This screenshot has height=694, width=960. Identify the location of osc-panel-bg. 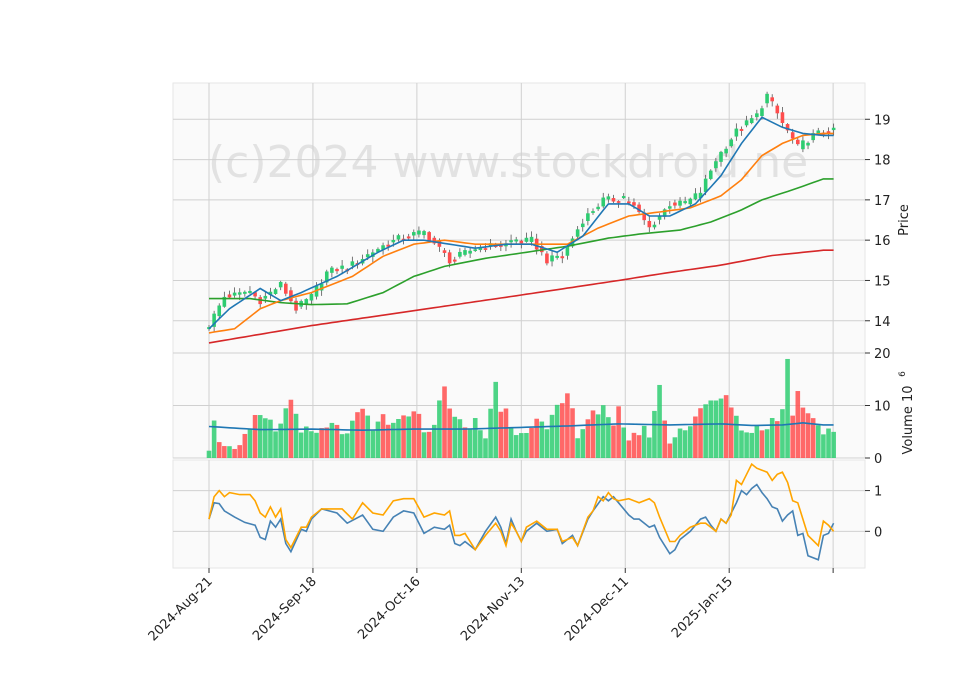
(519, 514).